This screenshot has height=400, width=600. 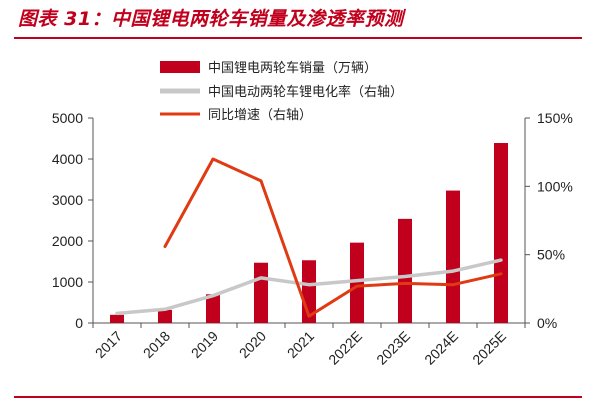 I want to click on x-tick-label-2021: 2021, so click(x=300, y=344).